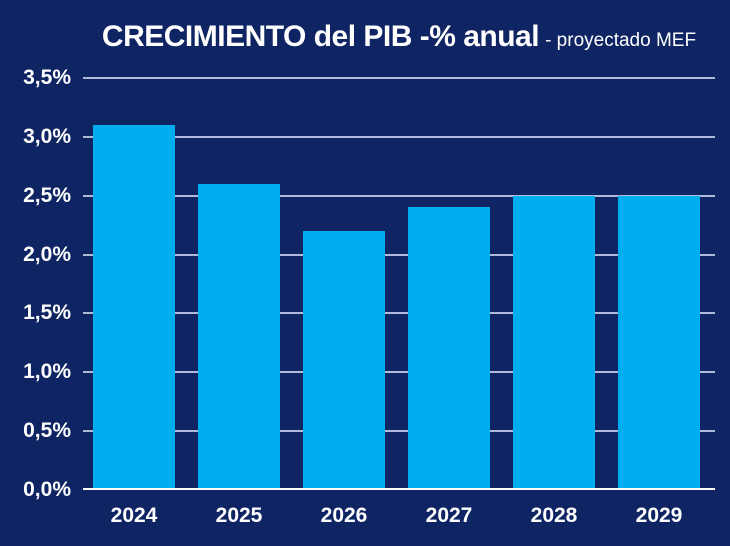 The width and height of the screenshot is (730, 546). I want to click on bar-2029, so click(659, 342).